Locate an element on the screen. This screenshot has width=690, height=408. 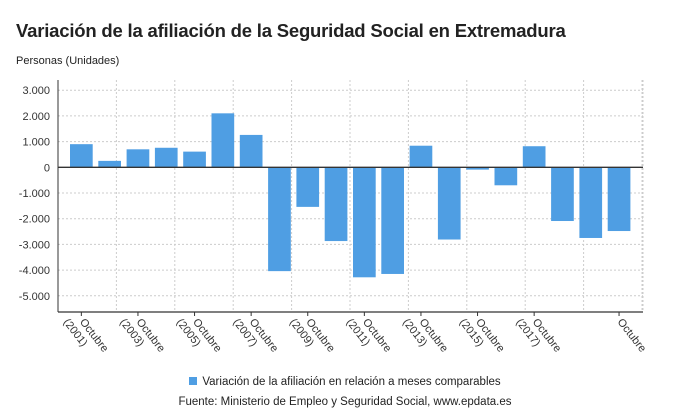
y-tick-label: -1.000 is located at coordinates (34, 194).